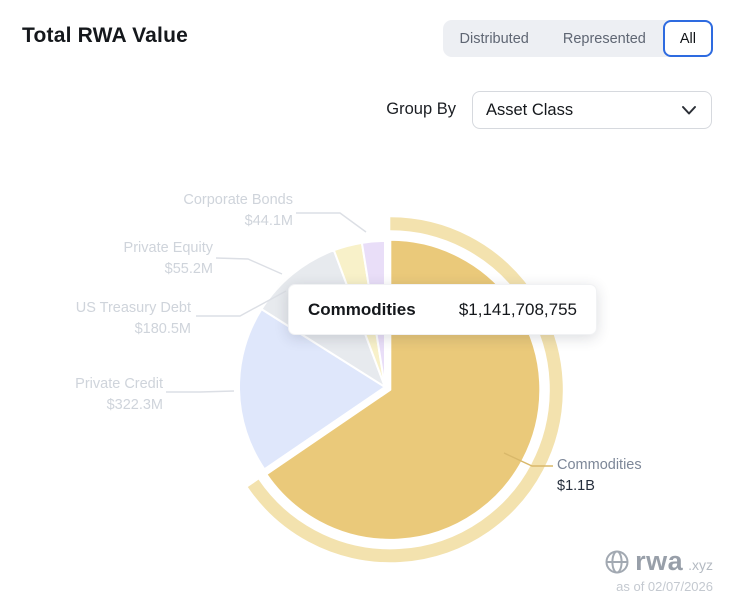 This screenshot has width=737, height=610. What do you see at coordinates (689, 110) in the screenshot?
I see `chevron-down-icon` at bounding box center [689, 110].